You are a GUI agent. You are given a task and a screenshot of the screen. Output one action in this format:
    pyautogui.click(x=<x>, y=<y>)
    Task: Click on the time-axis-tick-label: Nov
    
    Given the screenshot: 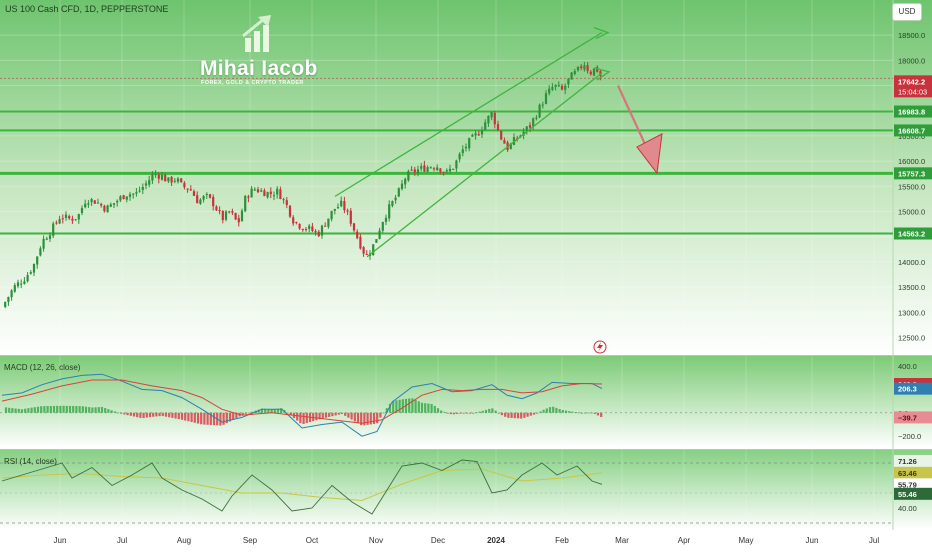 What is the action you would take?
    pyautogui.click(x=376, y=540)
    